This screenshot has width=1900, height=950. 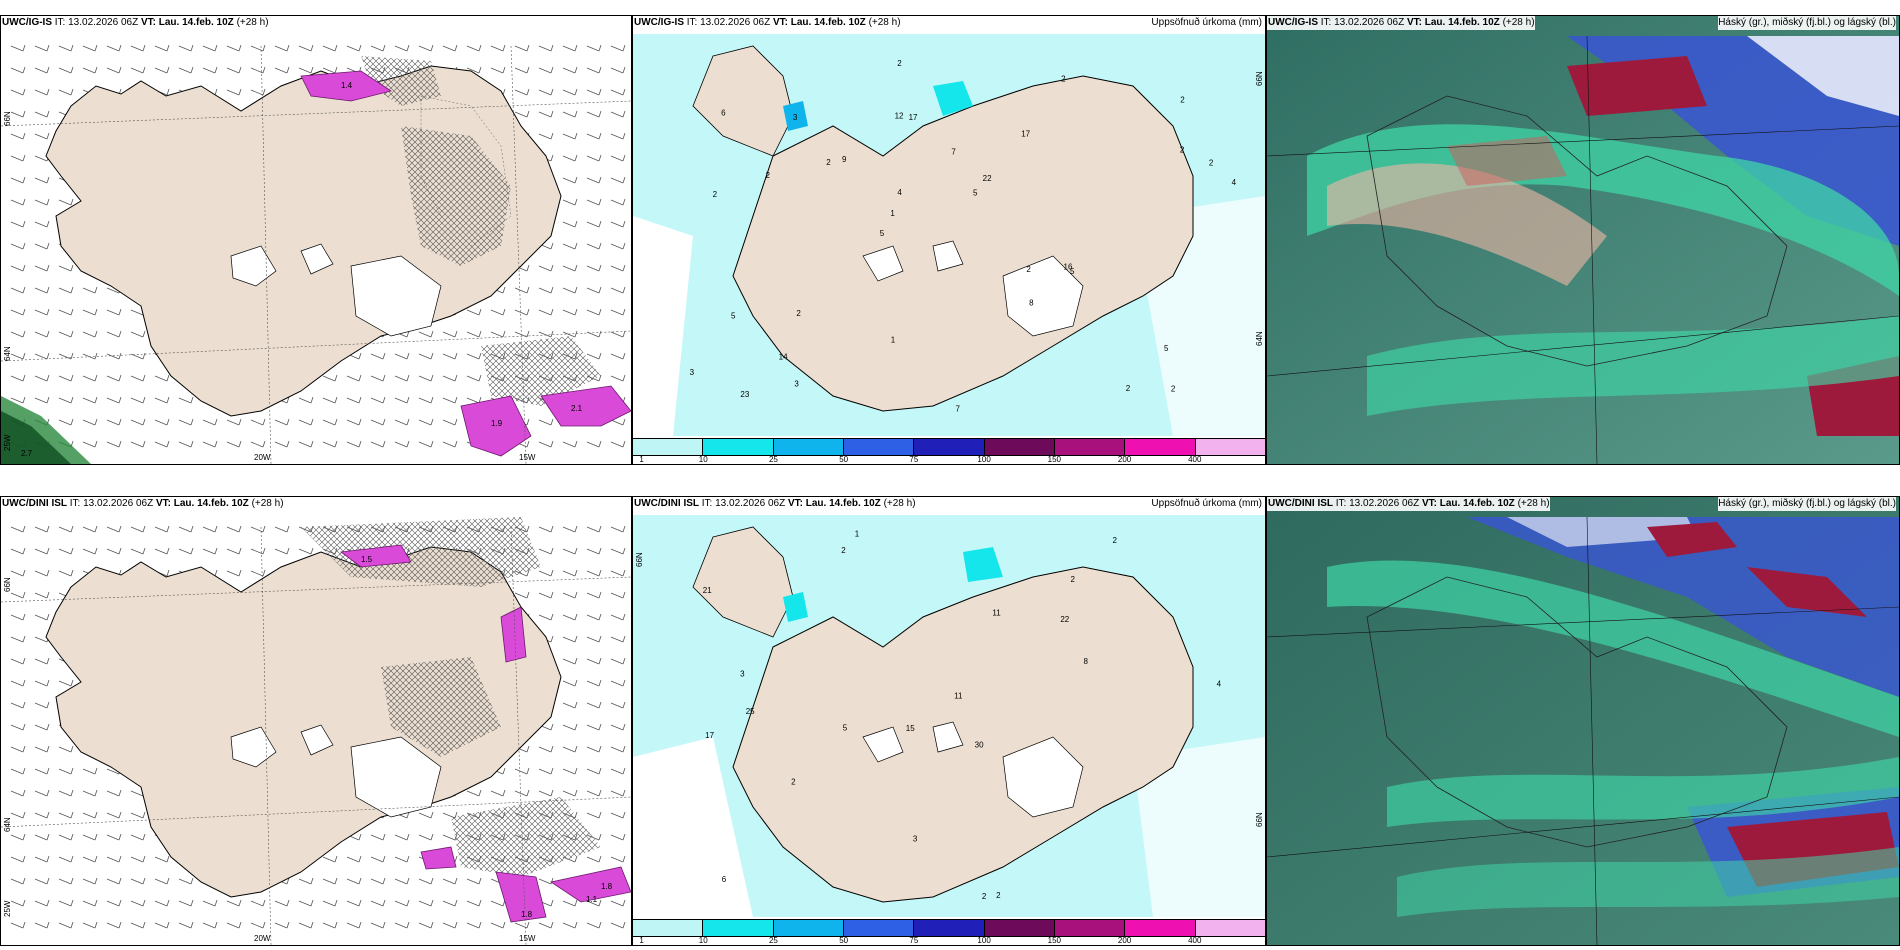 I want to click on precip-value: 23, so click(x=744, y=394).